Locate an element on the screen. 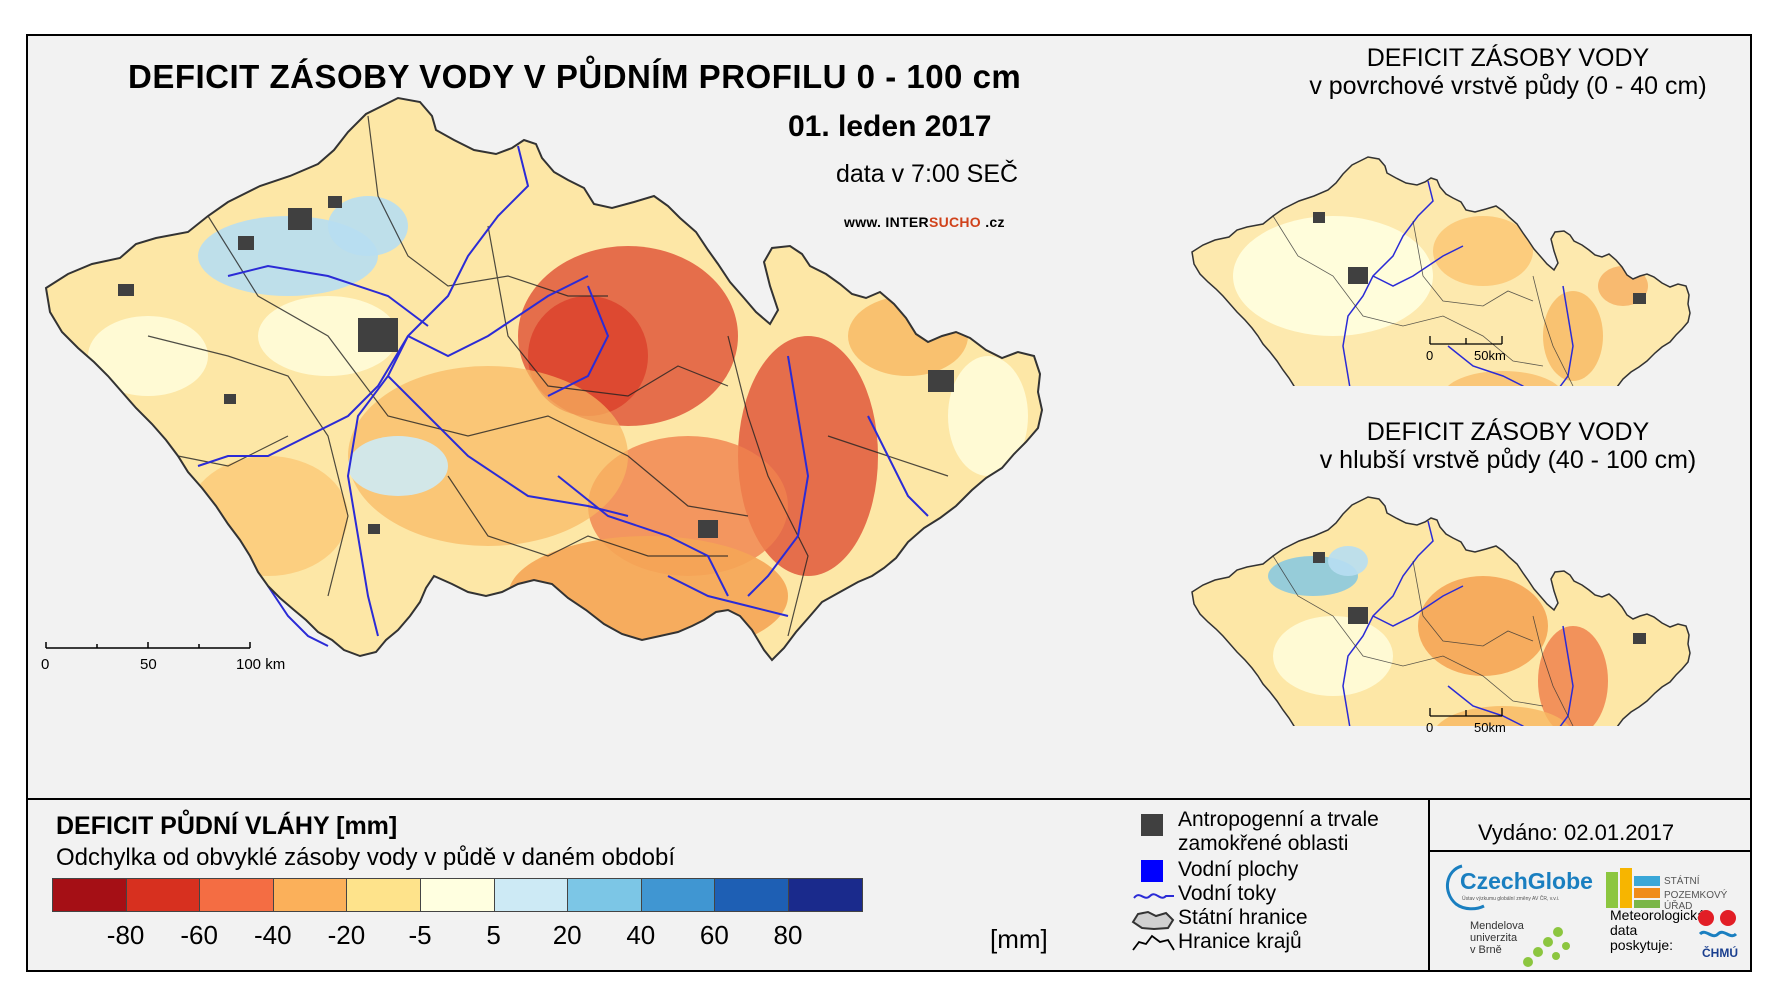 The height and width of the screenshot is (1003, 1772). legend-tick-label: 80 is located at coordinates (788, 935).